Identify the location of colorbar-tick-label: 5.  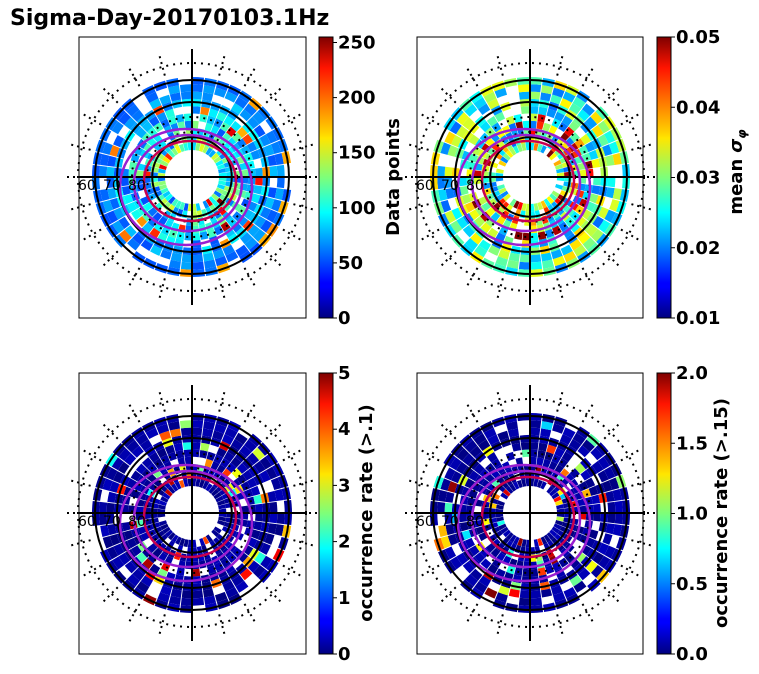
(344, 373).